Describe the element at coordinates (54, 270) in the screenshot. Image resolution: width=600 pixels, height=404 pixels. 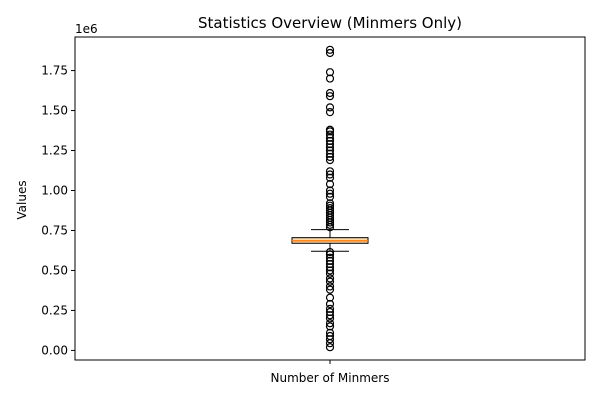
I see `y-tick-label: 0.50` at that location.